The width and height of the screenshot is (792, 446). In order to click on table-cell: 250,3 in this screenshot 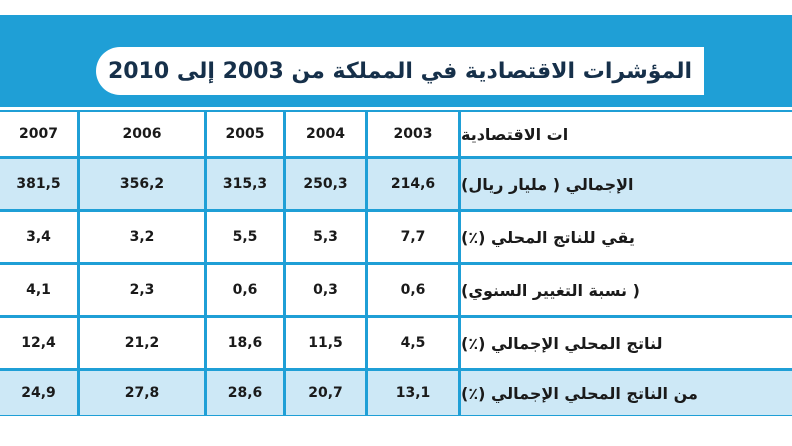, I will do `click(325, 184)`.